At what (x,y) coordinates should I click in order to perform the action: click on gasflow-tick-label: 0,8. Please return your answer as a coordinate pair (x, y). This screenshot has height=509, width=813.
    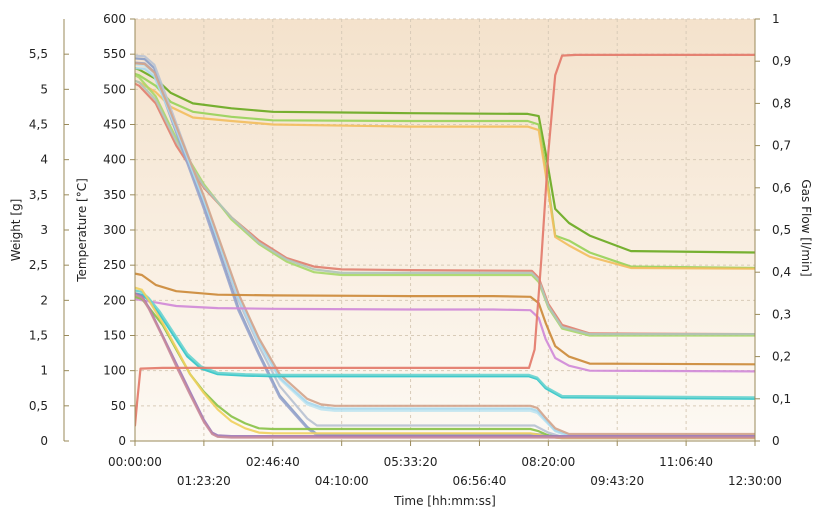
    Looking at the image, I should click on (781, 103).